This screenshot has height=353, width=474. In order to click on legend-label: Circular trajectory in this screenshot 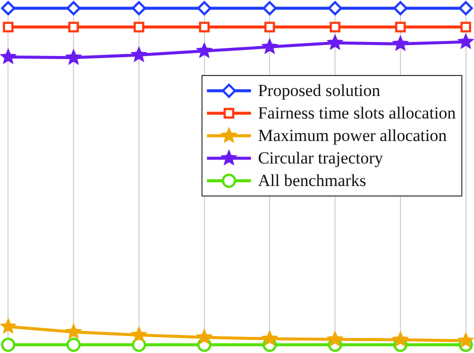, I will do `click(321, 158)`.